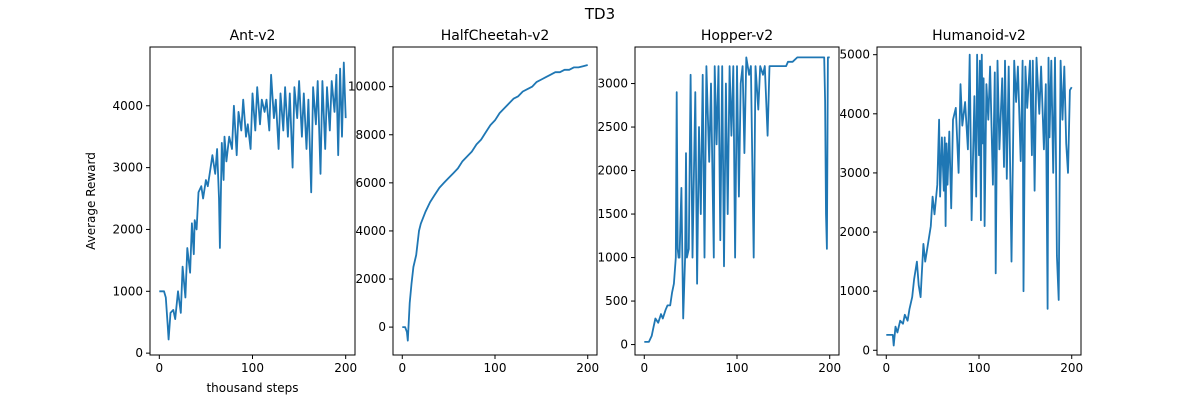  Describe the element at coordinates (616, 301) in the screenshot. I see `y-tick-label: 500` at that location.